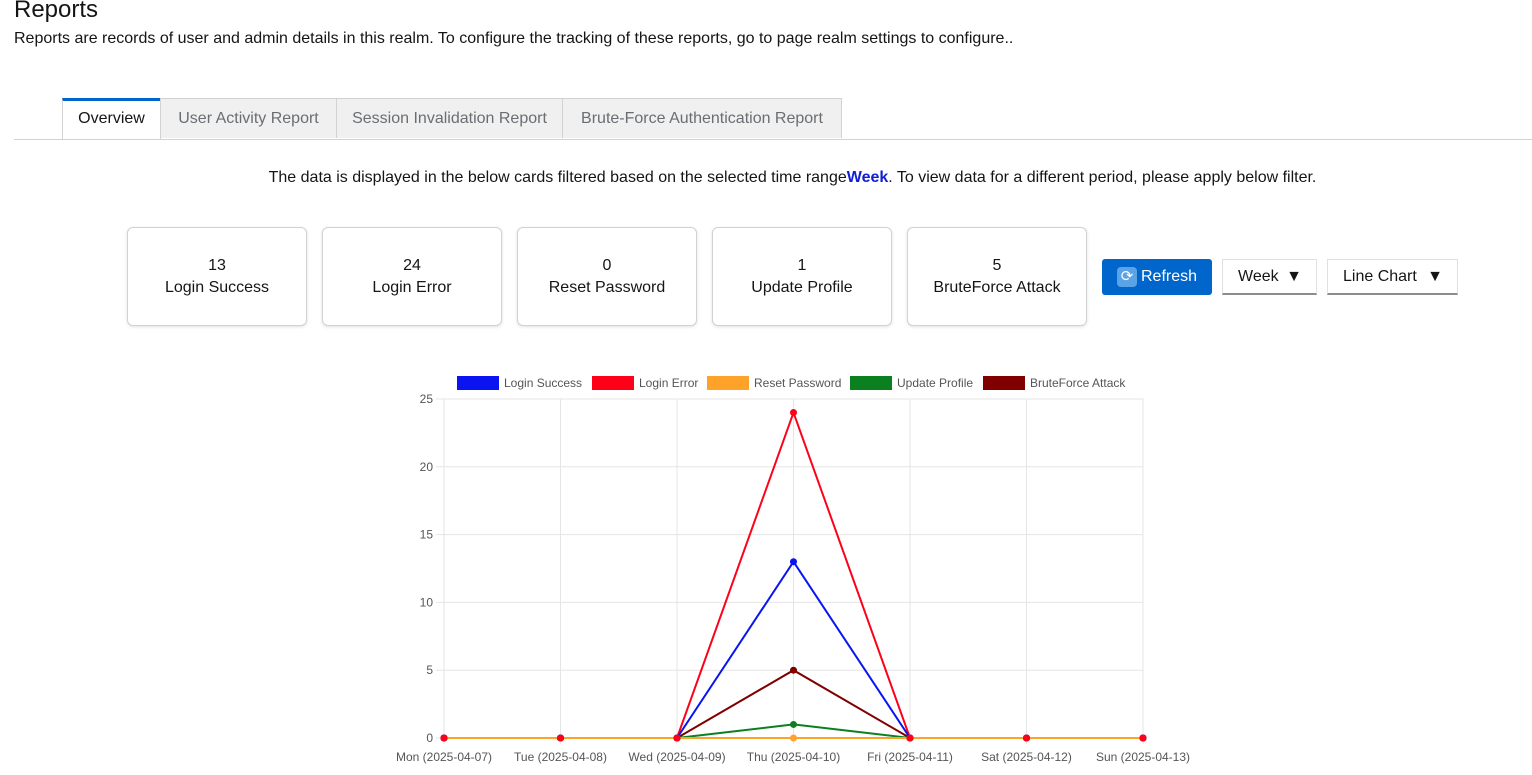 This screenshot has height=775, width=1532. What do you see at coordinates (560, 757) in the screenshot?
I see `x-tick-label: Tue (2025-04-08)` at bounding box center [560, 757].